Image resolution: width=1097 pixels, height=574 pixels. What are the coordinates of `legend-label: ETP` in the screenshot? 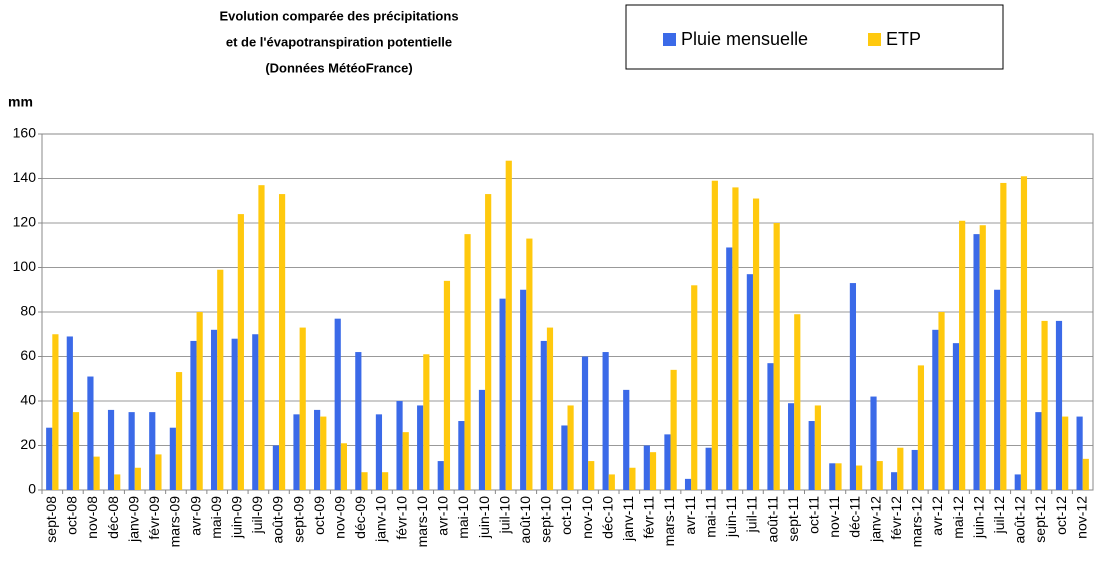 It's located at (903, 39).